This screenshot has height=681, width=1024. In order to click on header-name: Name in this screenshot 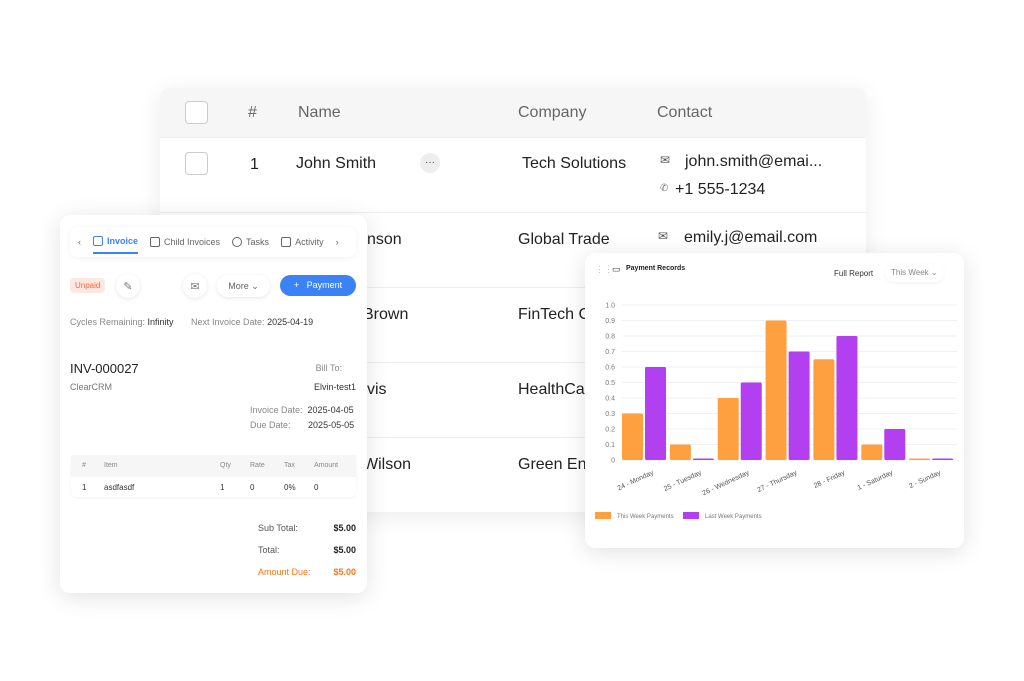, I will do `click(319, 112)`.